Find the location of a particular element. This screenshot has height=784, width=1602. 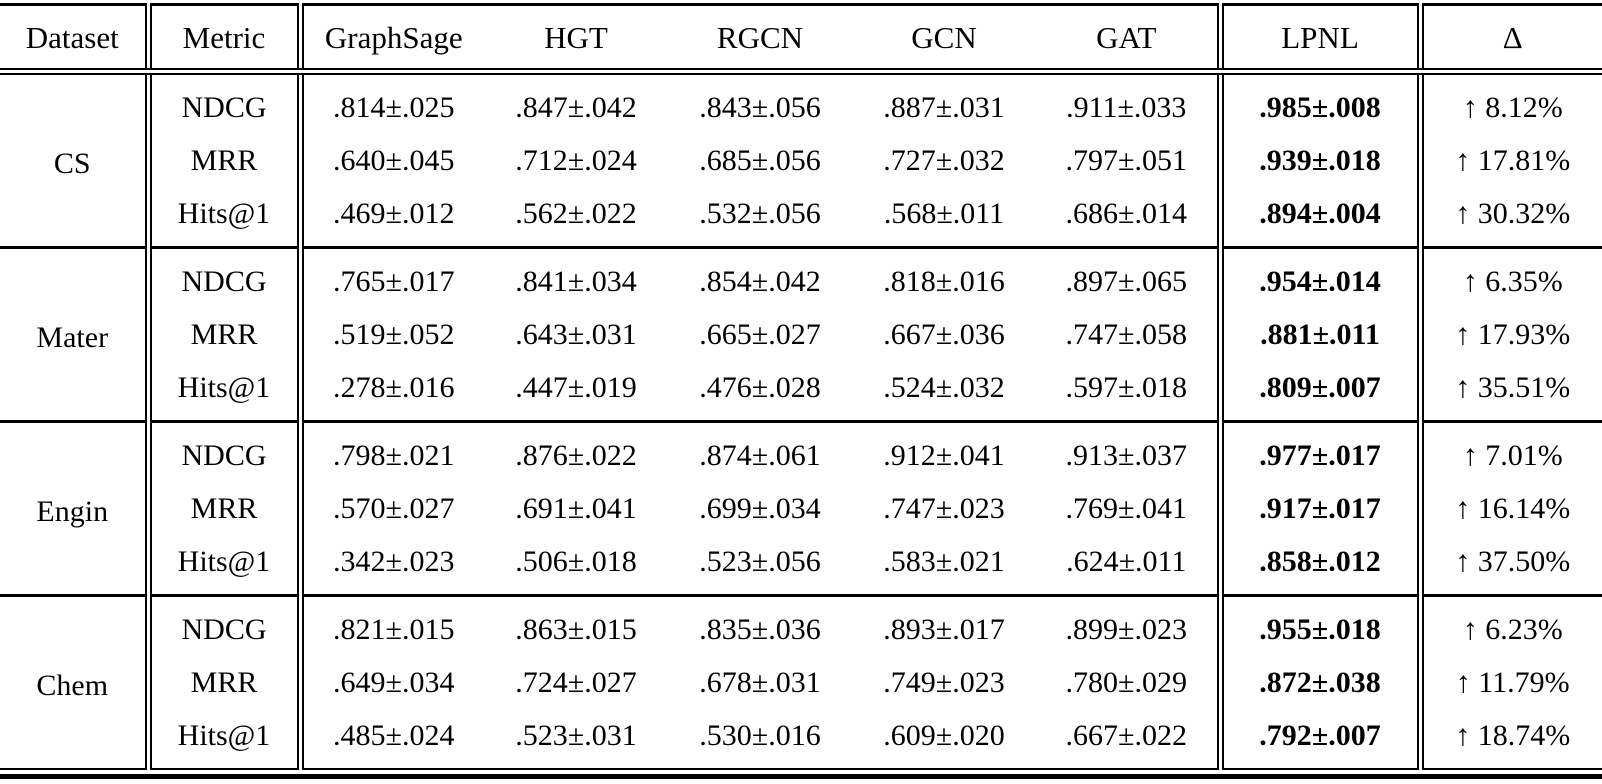

metric-value: .649±.034 is located at coordinates (390, 683).